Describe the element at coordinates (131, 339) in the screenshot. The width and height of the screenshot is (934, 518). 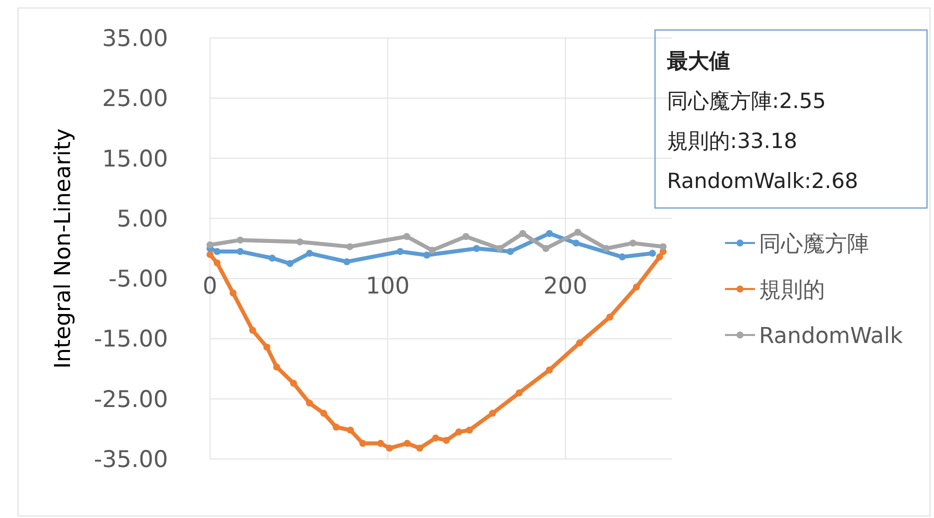
I see `y-tick-label: -15.00` at that location.